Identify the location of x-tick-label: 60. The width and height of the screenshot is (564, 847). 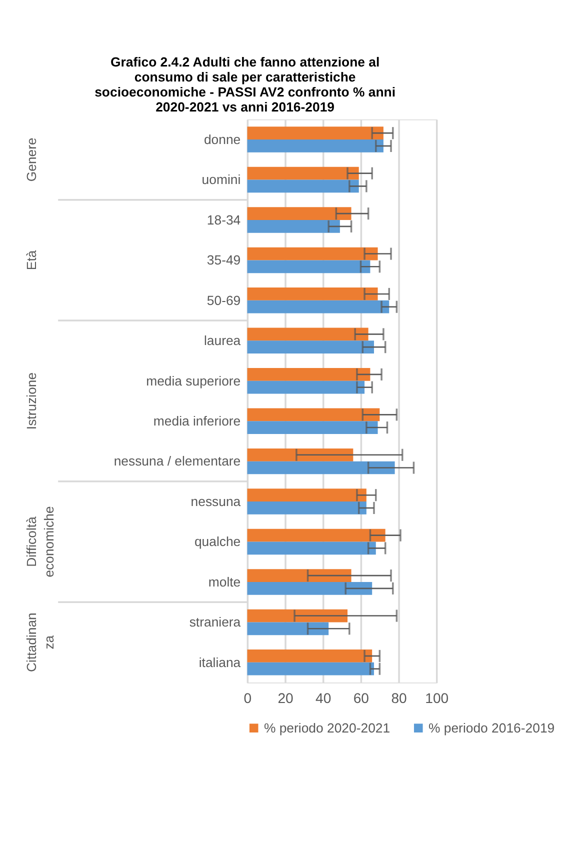
(361, 698).